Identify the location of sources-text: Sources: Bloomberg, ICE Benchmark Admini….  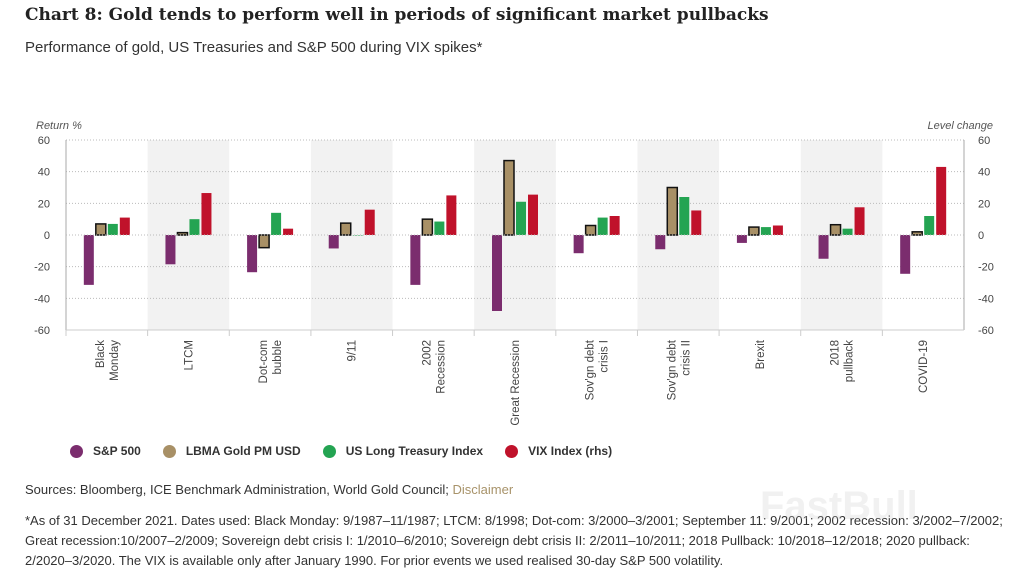
(237, 489).